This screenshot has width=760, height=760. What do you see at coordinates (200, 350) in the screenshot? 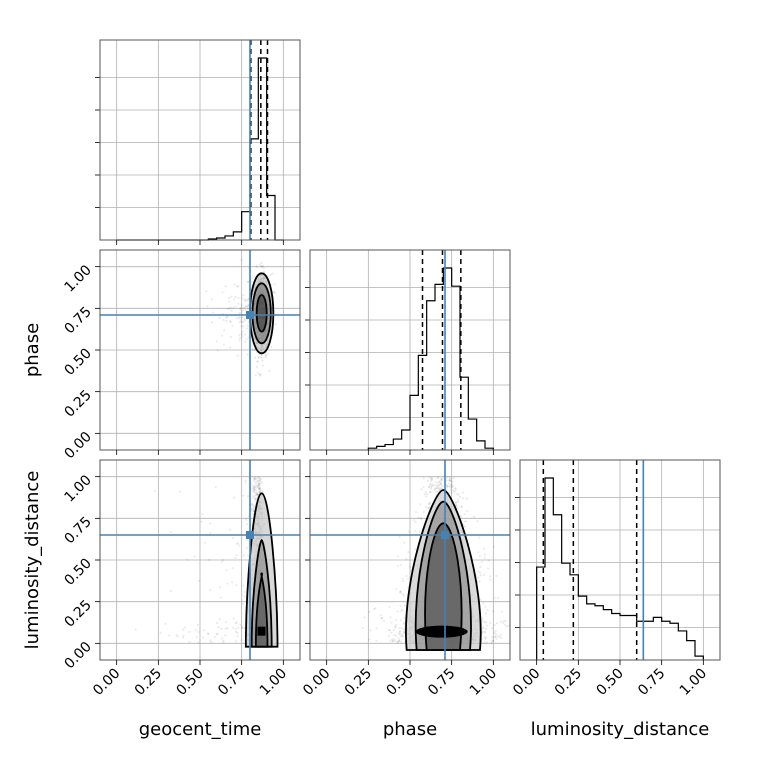
I see `scatter-panel-geocent_time-vs-phase` at bounding box center [200, 350].